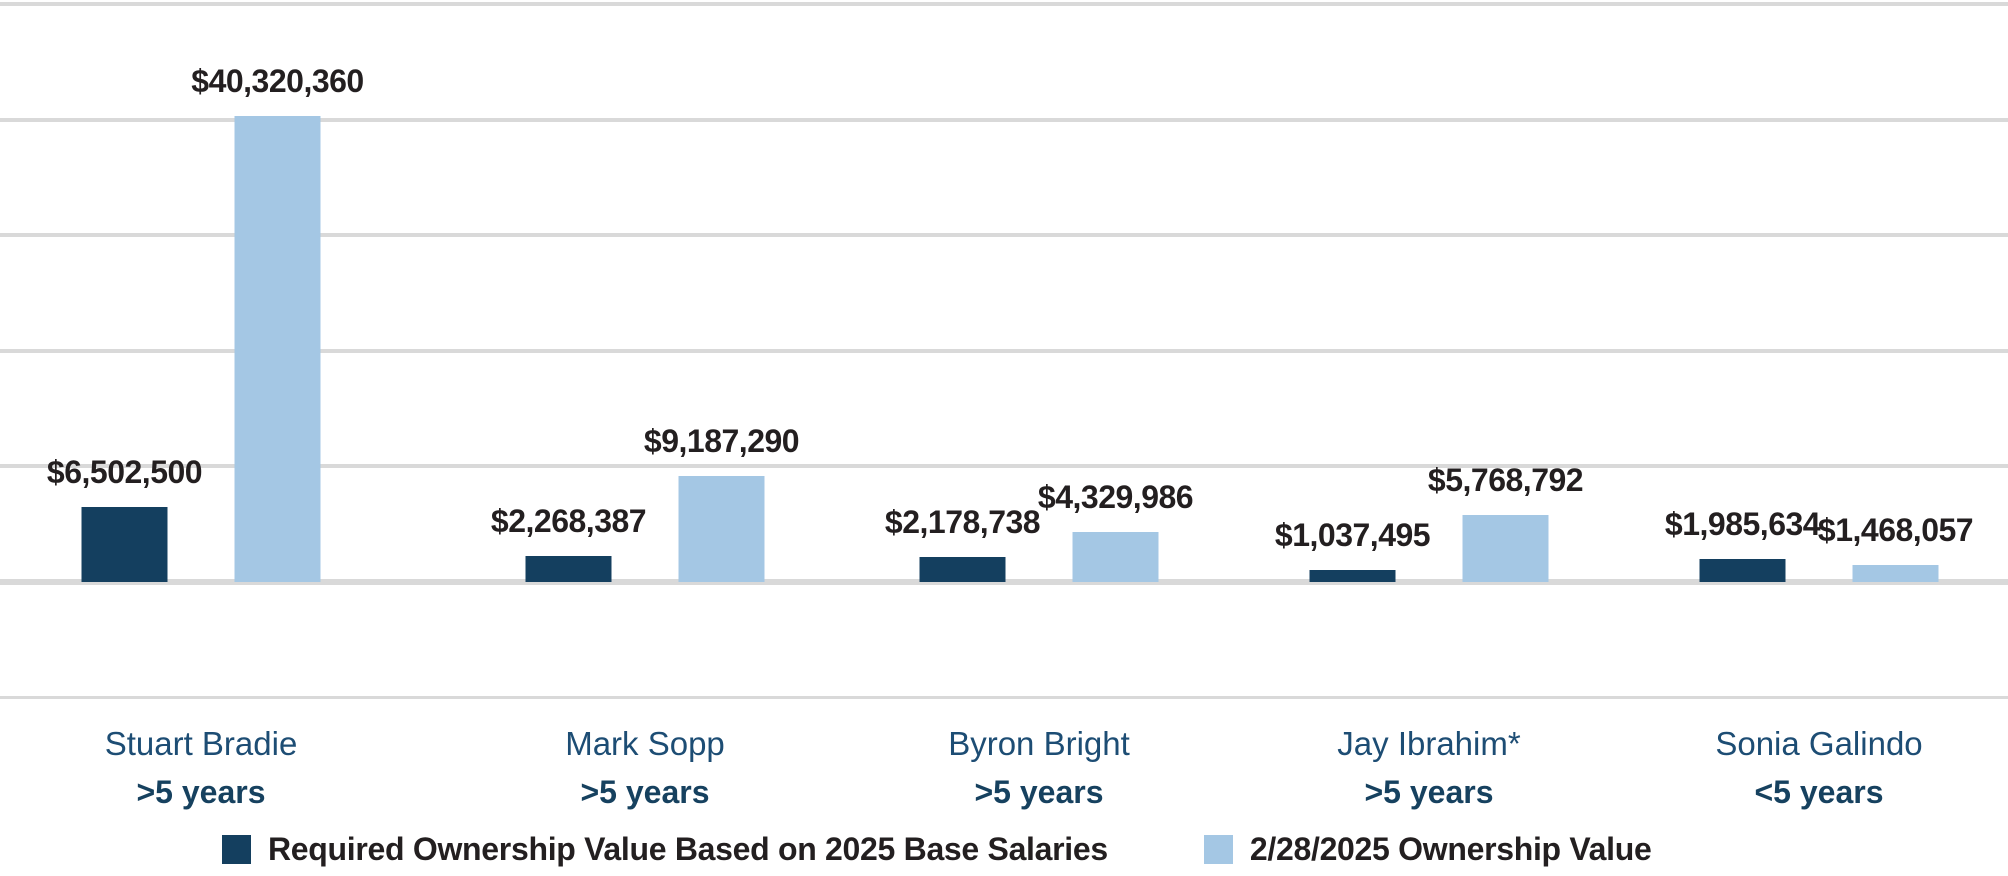 This screenshot has height=876, width=2008. I want to click on bar-group-byron-bright: $2,178,738 $4,329,986, so click(1039, 530).